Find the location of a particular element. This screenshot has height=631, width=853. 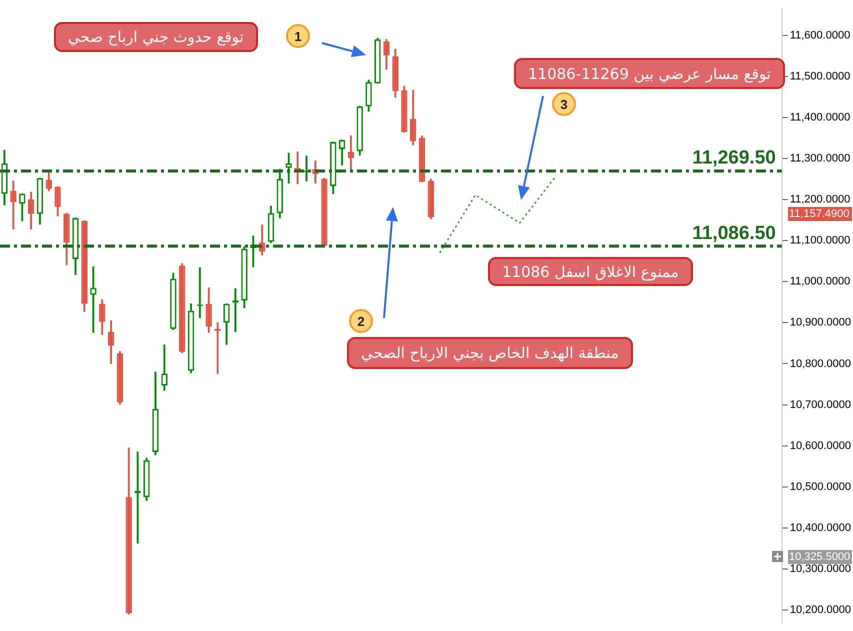

y-tick-label: 11,400.0000 is located at coordinates (820, 117).